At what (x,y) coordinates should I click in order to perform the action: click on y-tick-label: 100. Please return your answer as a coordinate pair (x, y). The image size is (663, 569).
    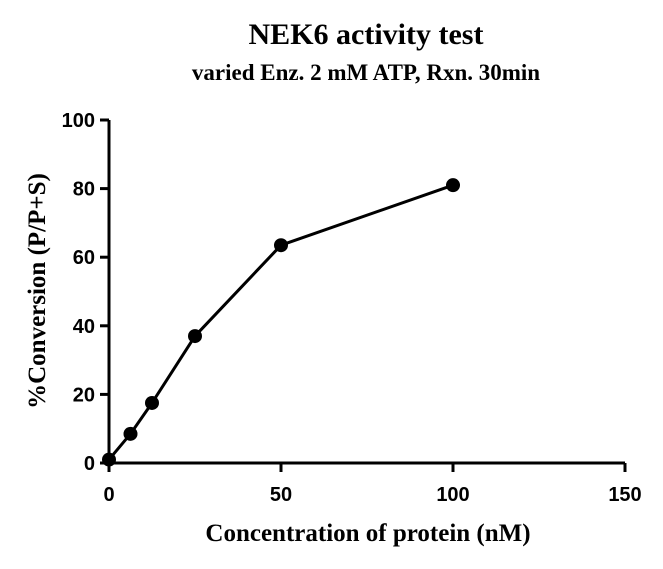
    Looking at the image, I should click on (78, 121).